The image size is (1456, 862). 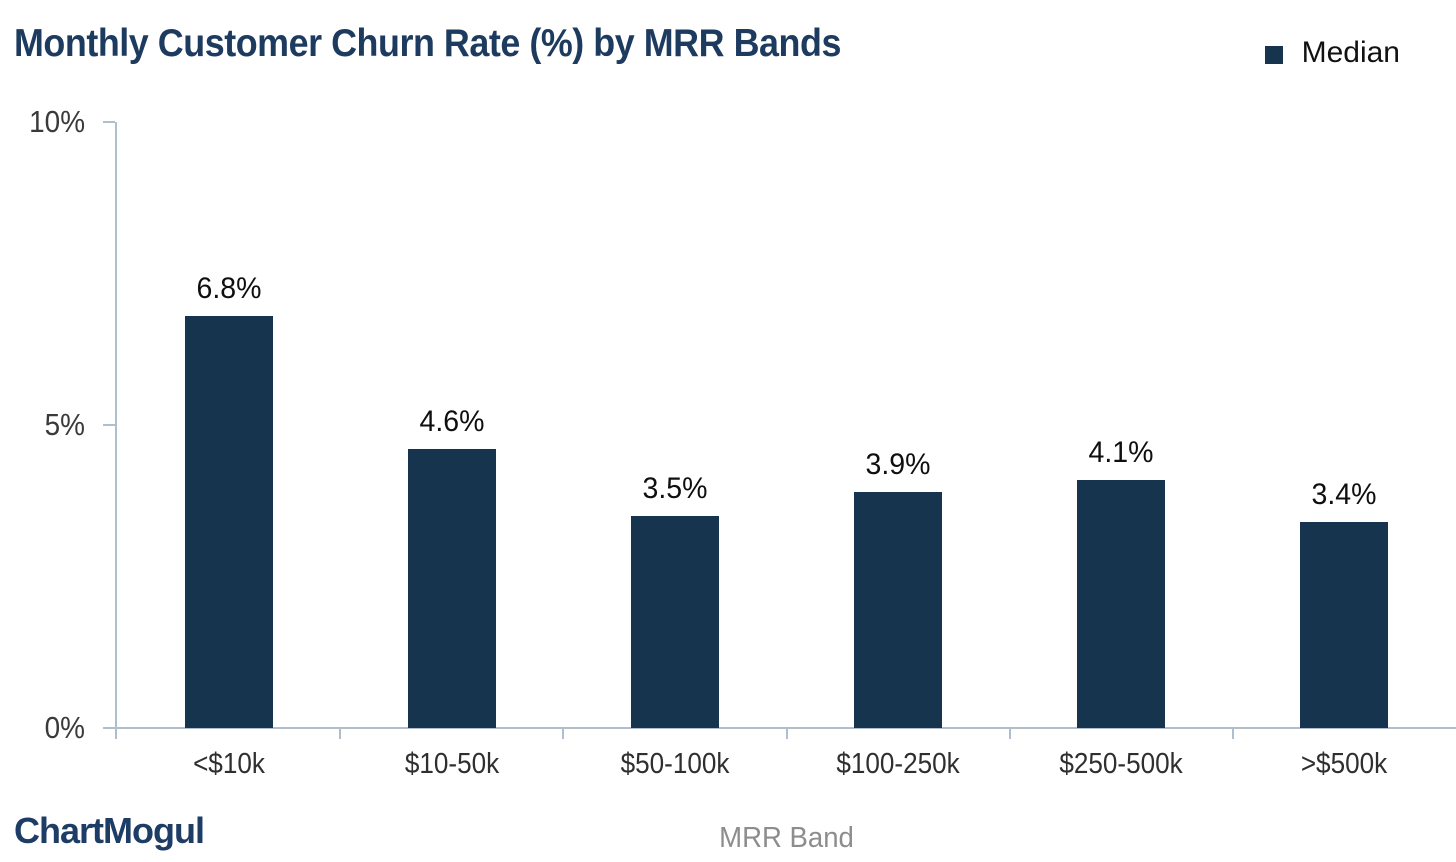 I want to click on bar-value-label: 3.5%, so click(x=675, y=488).